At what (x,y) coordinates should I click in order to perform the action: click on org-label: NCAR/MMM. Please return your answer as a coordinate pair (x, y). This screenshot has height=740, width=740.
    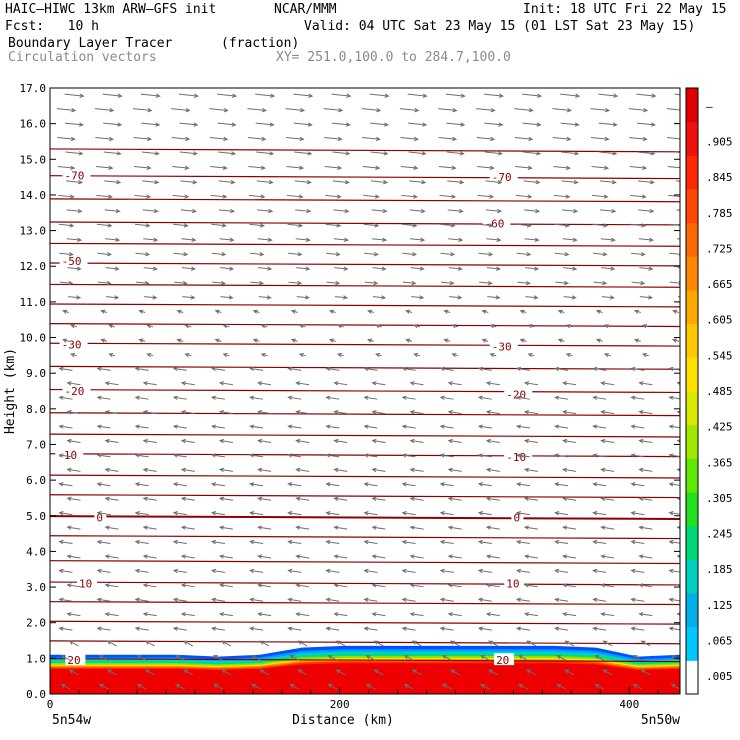
    Looking at the image, I should click on (305, 9).